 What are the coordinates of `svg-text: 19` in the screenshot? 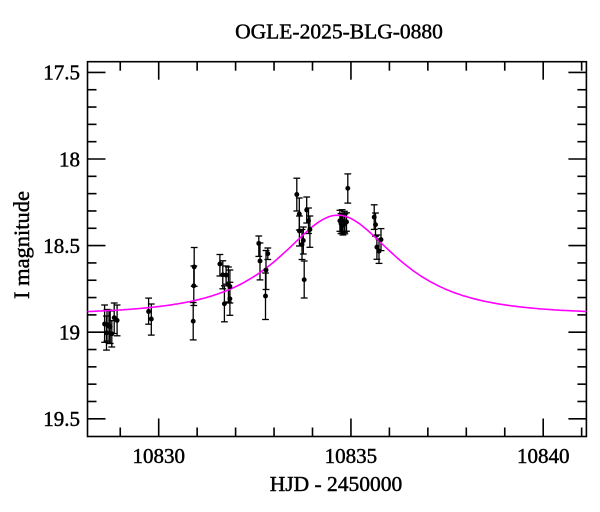 It's located at (69, 333).